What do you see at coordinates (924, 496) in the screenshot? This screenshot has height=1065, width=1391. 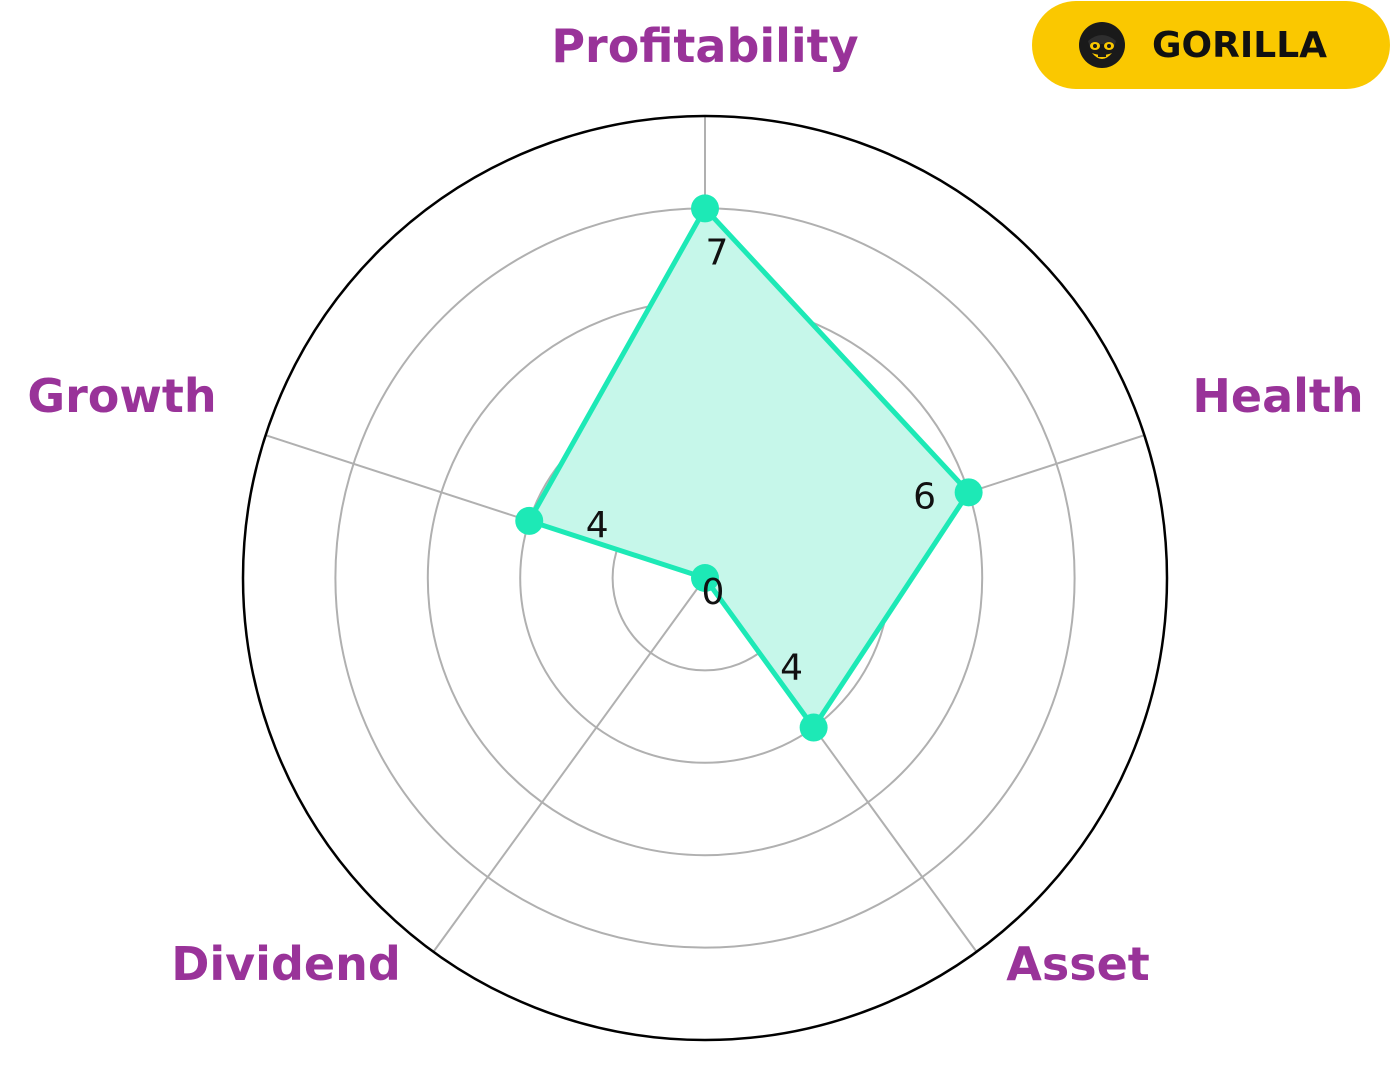 I see `value-label-health: 6` at bounding box center [924, 496].